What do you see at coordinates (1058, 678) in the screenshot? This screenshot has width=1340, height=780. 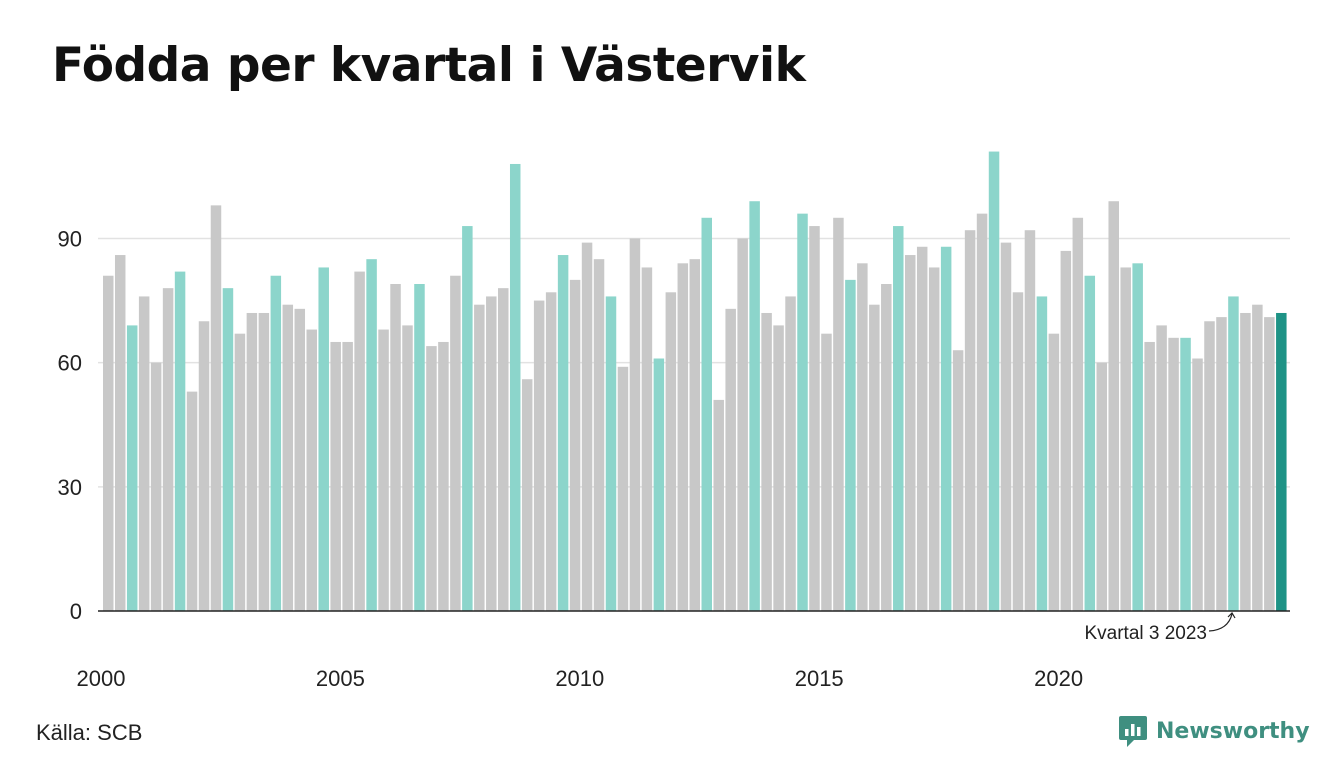 I see `x-tick-label: 2020` at bounding box center [1058, 678].